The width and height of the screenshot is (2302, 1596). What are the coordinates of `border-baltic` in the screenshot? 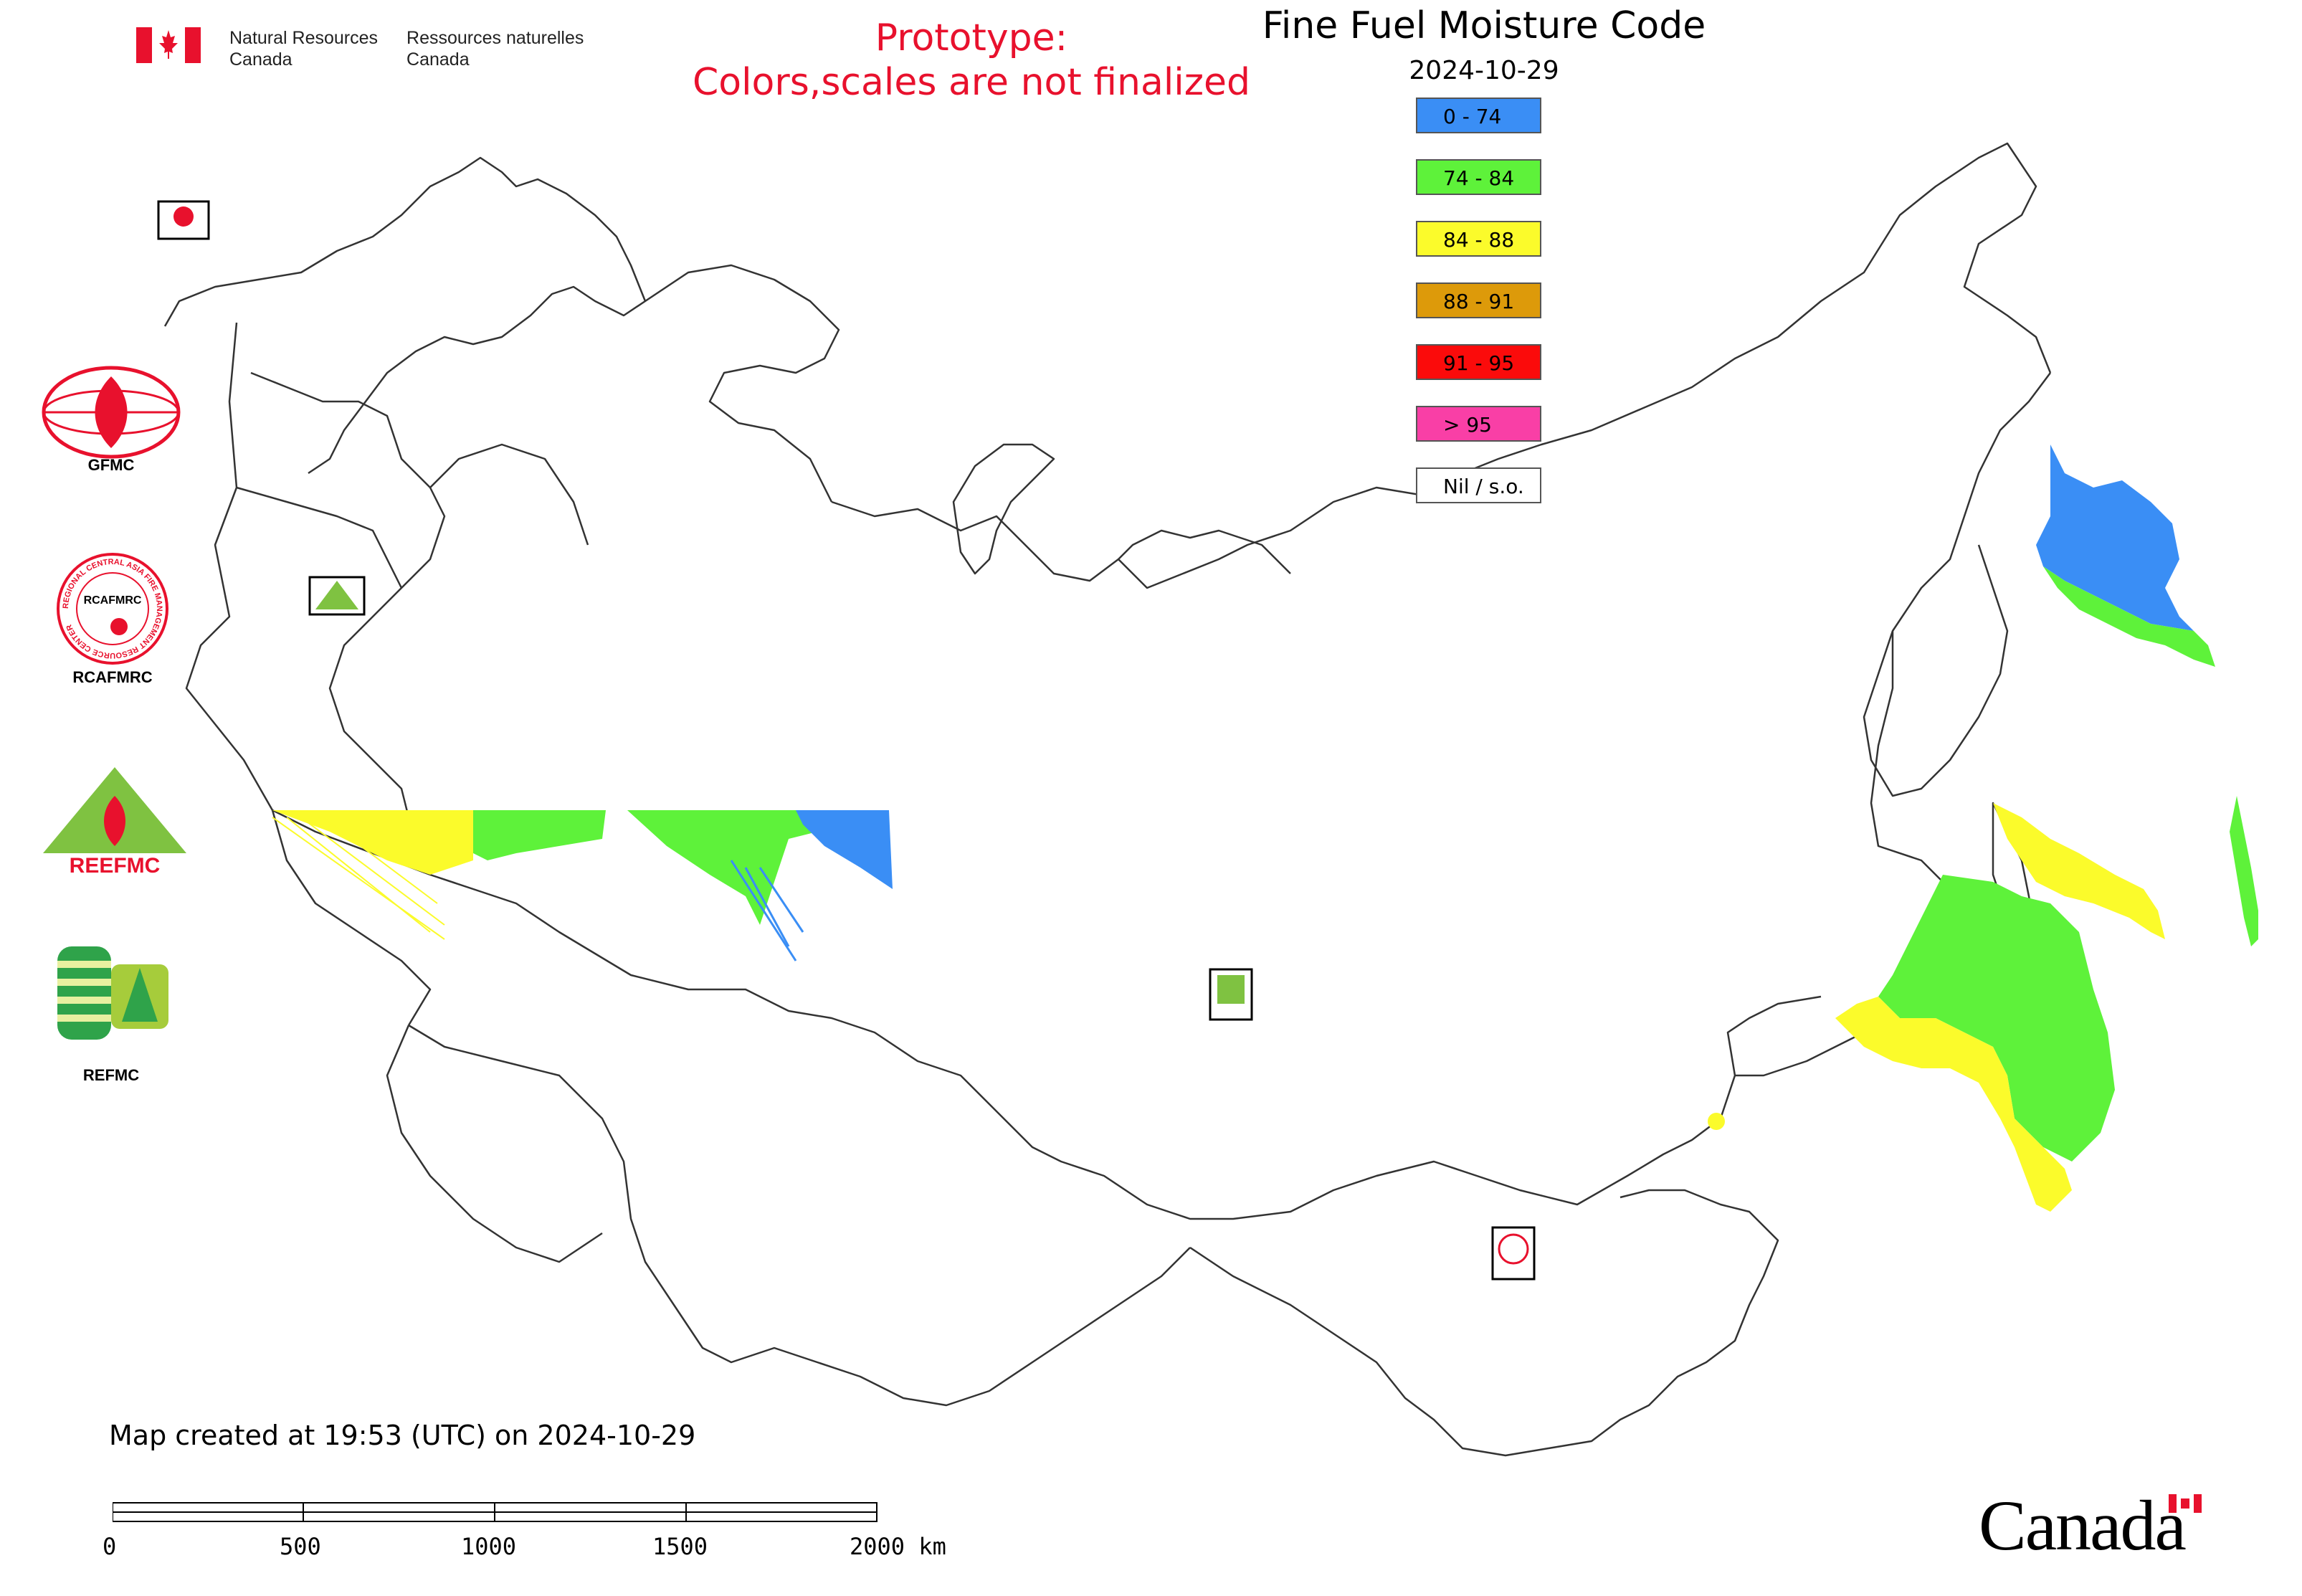 It's located at (348, 594).